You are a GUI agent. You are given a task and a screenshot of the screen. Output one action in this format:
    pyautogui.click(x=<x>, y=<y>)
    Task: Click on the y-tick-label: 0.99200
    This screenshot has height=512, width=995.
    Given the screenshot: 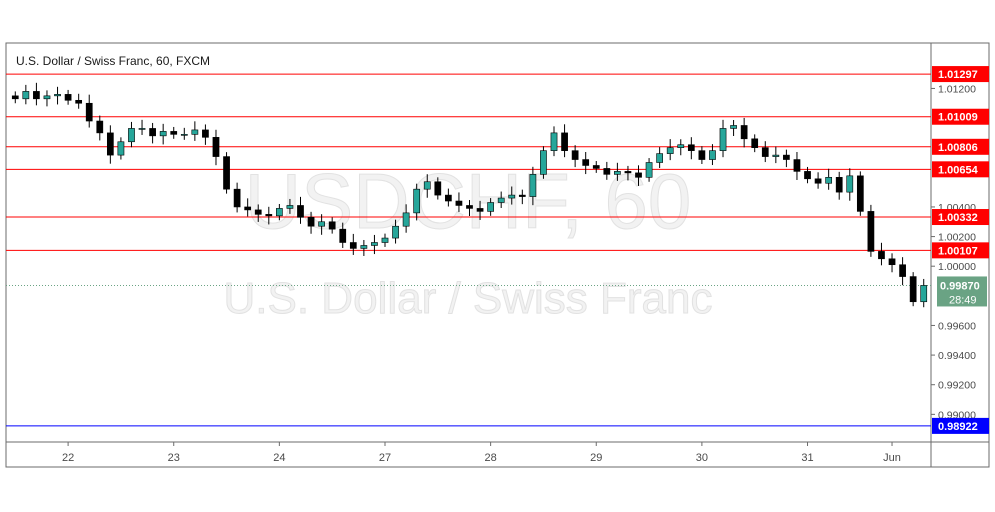 What is the action you would take?
    pyautogui.click(x=957, y=386)
    